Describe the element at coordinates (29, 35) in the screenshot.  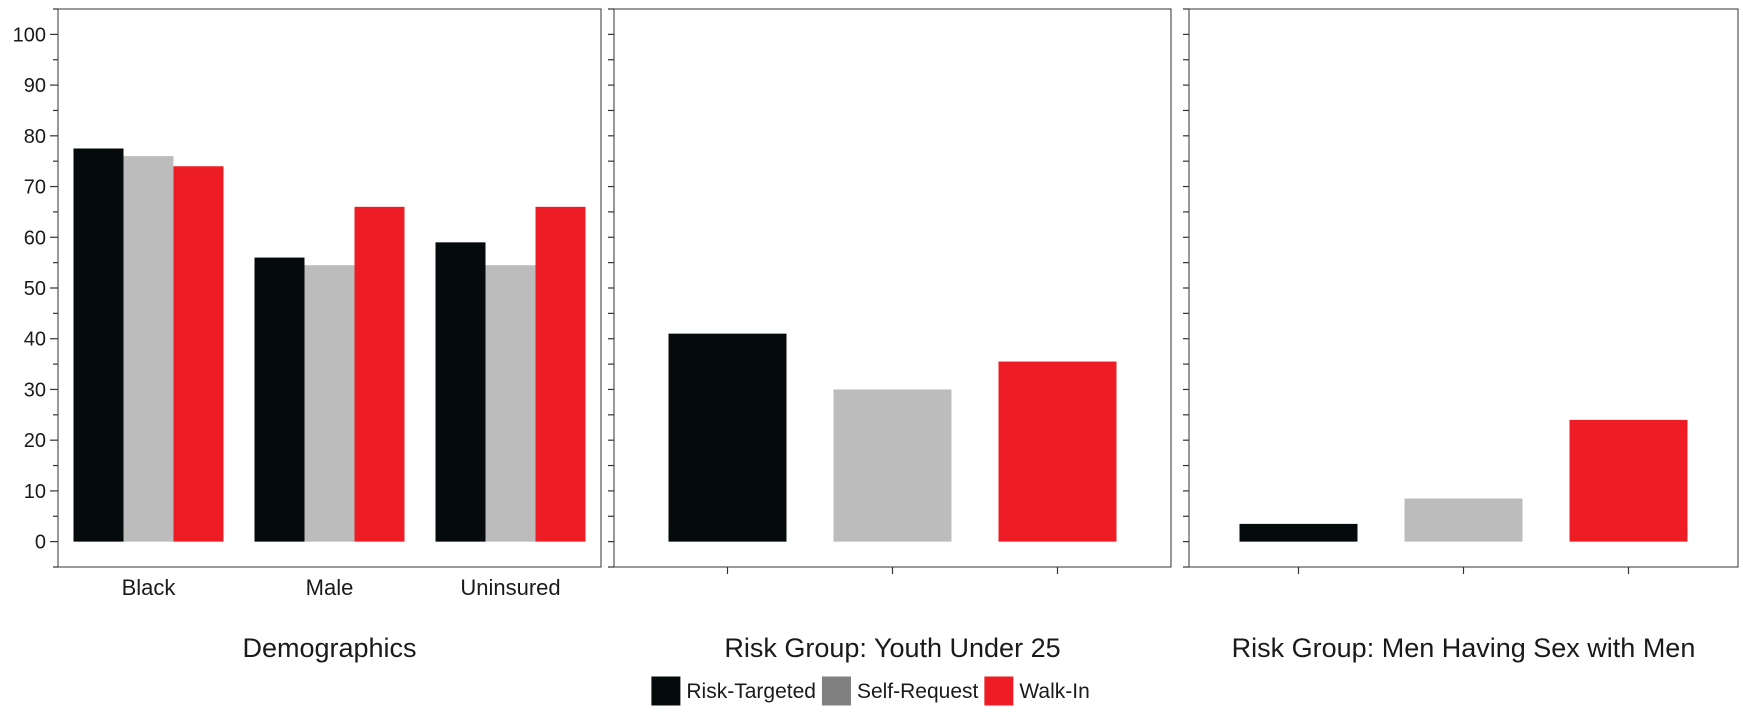
I see `y-tick-label: 100` at that location.